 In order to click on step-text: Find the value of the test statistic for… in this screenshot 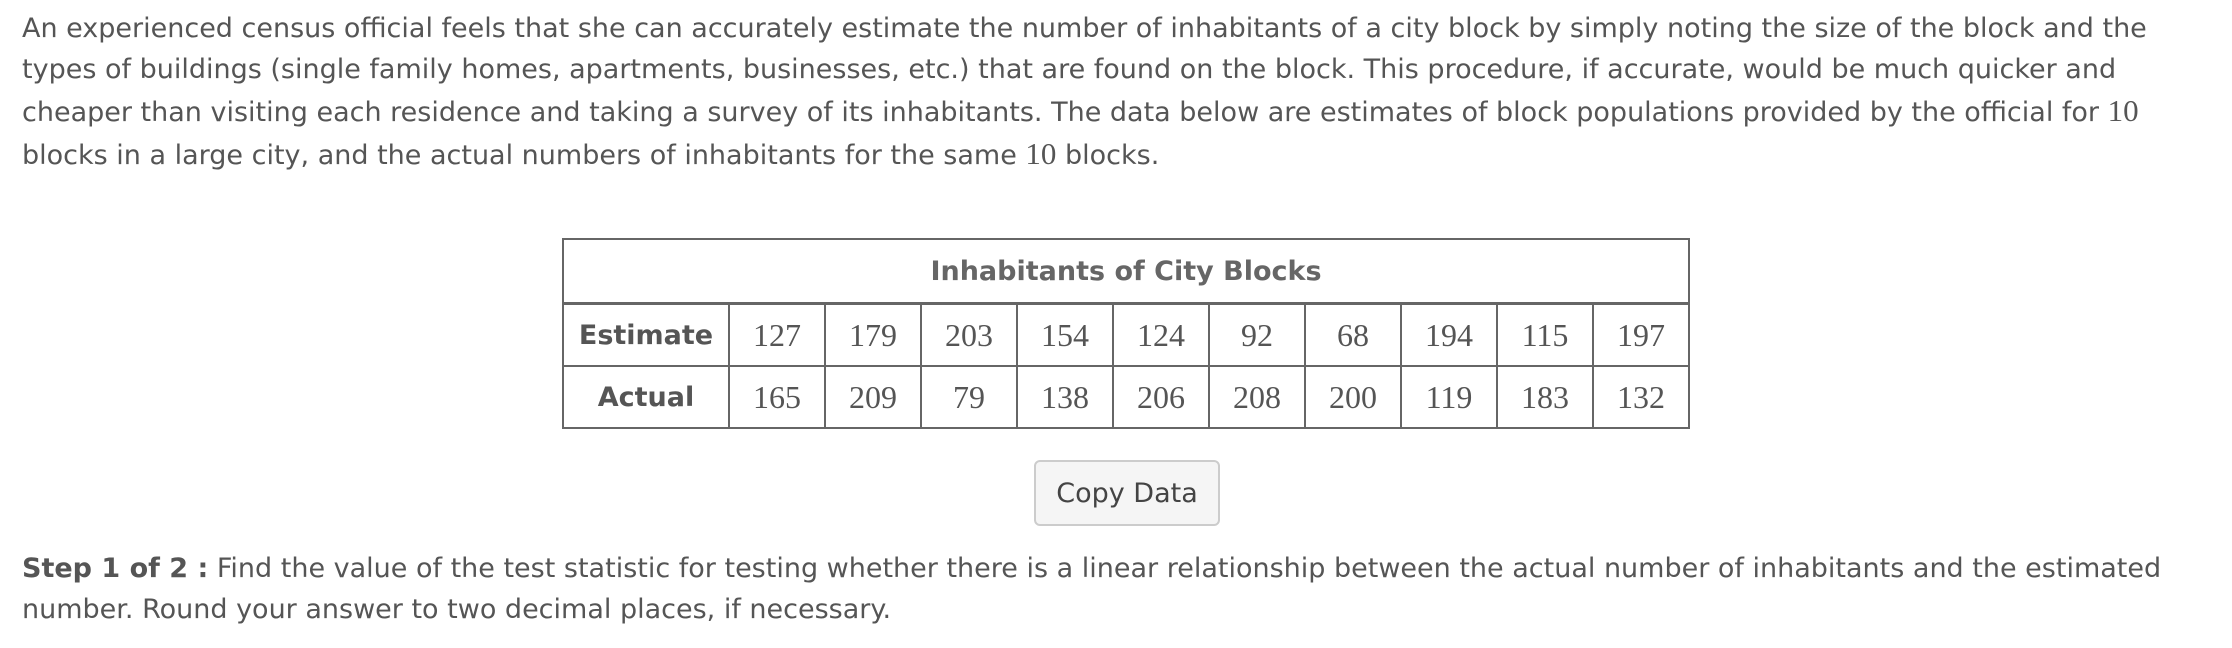, I will do `click(1092, 589)`.